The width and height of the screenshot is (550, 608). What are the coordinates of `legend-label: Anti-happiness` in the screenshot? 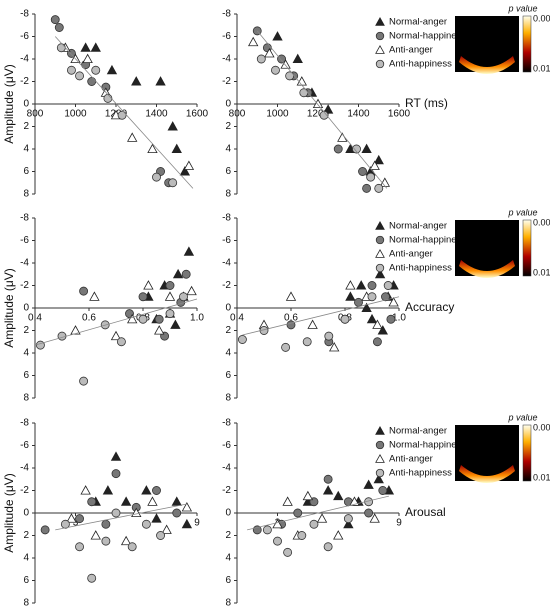 It's located at (420, 64).